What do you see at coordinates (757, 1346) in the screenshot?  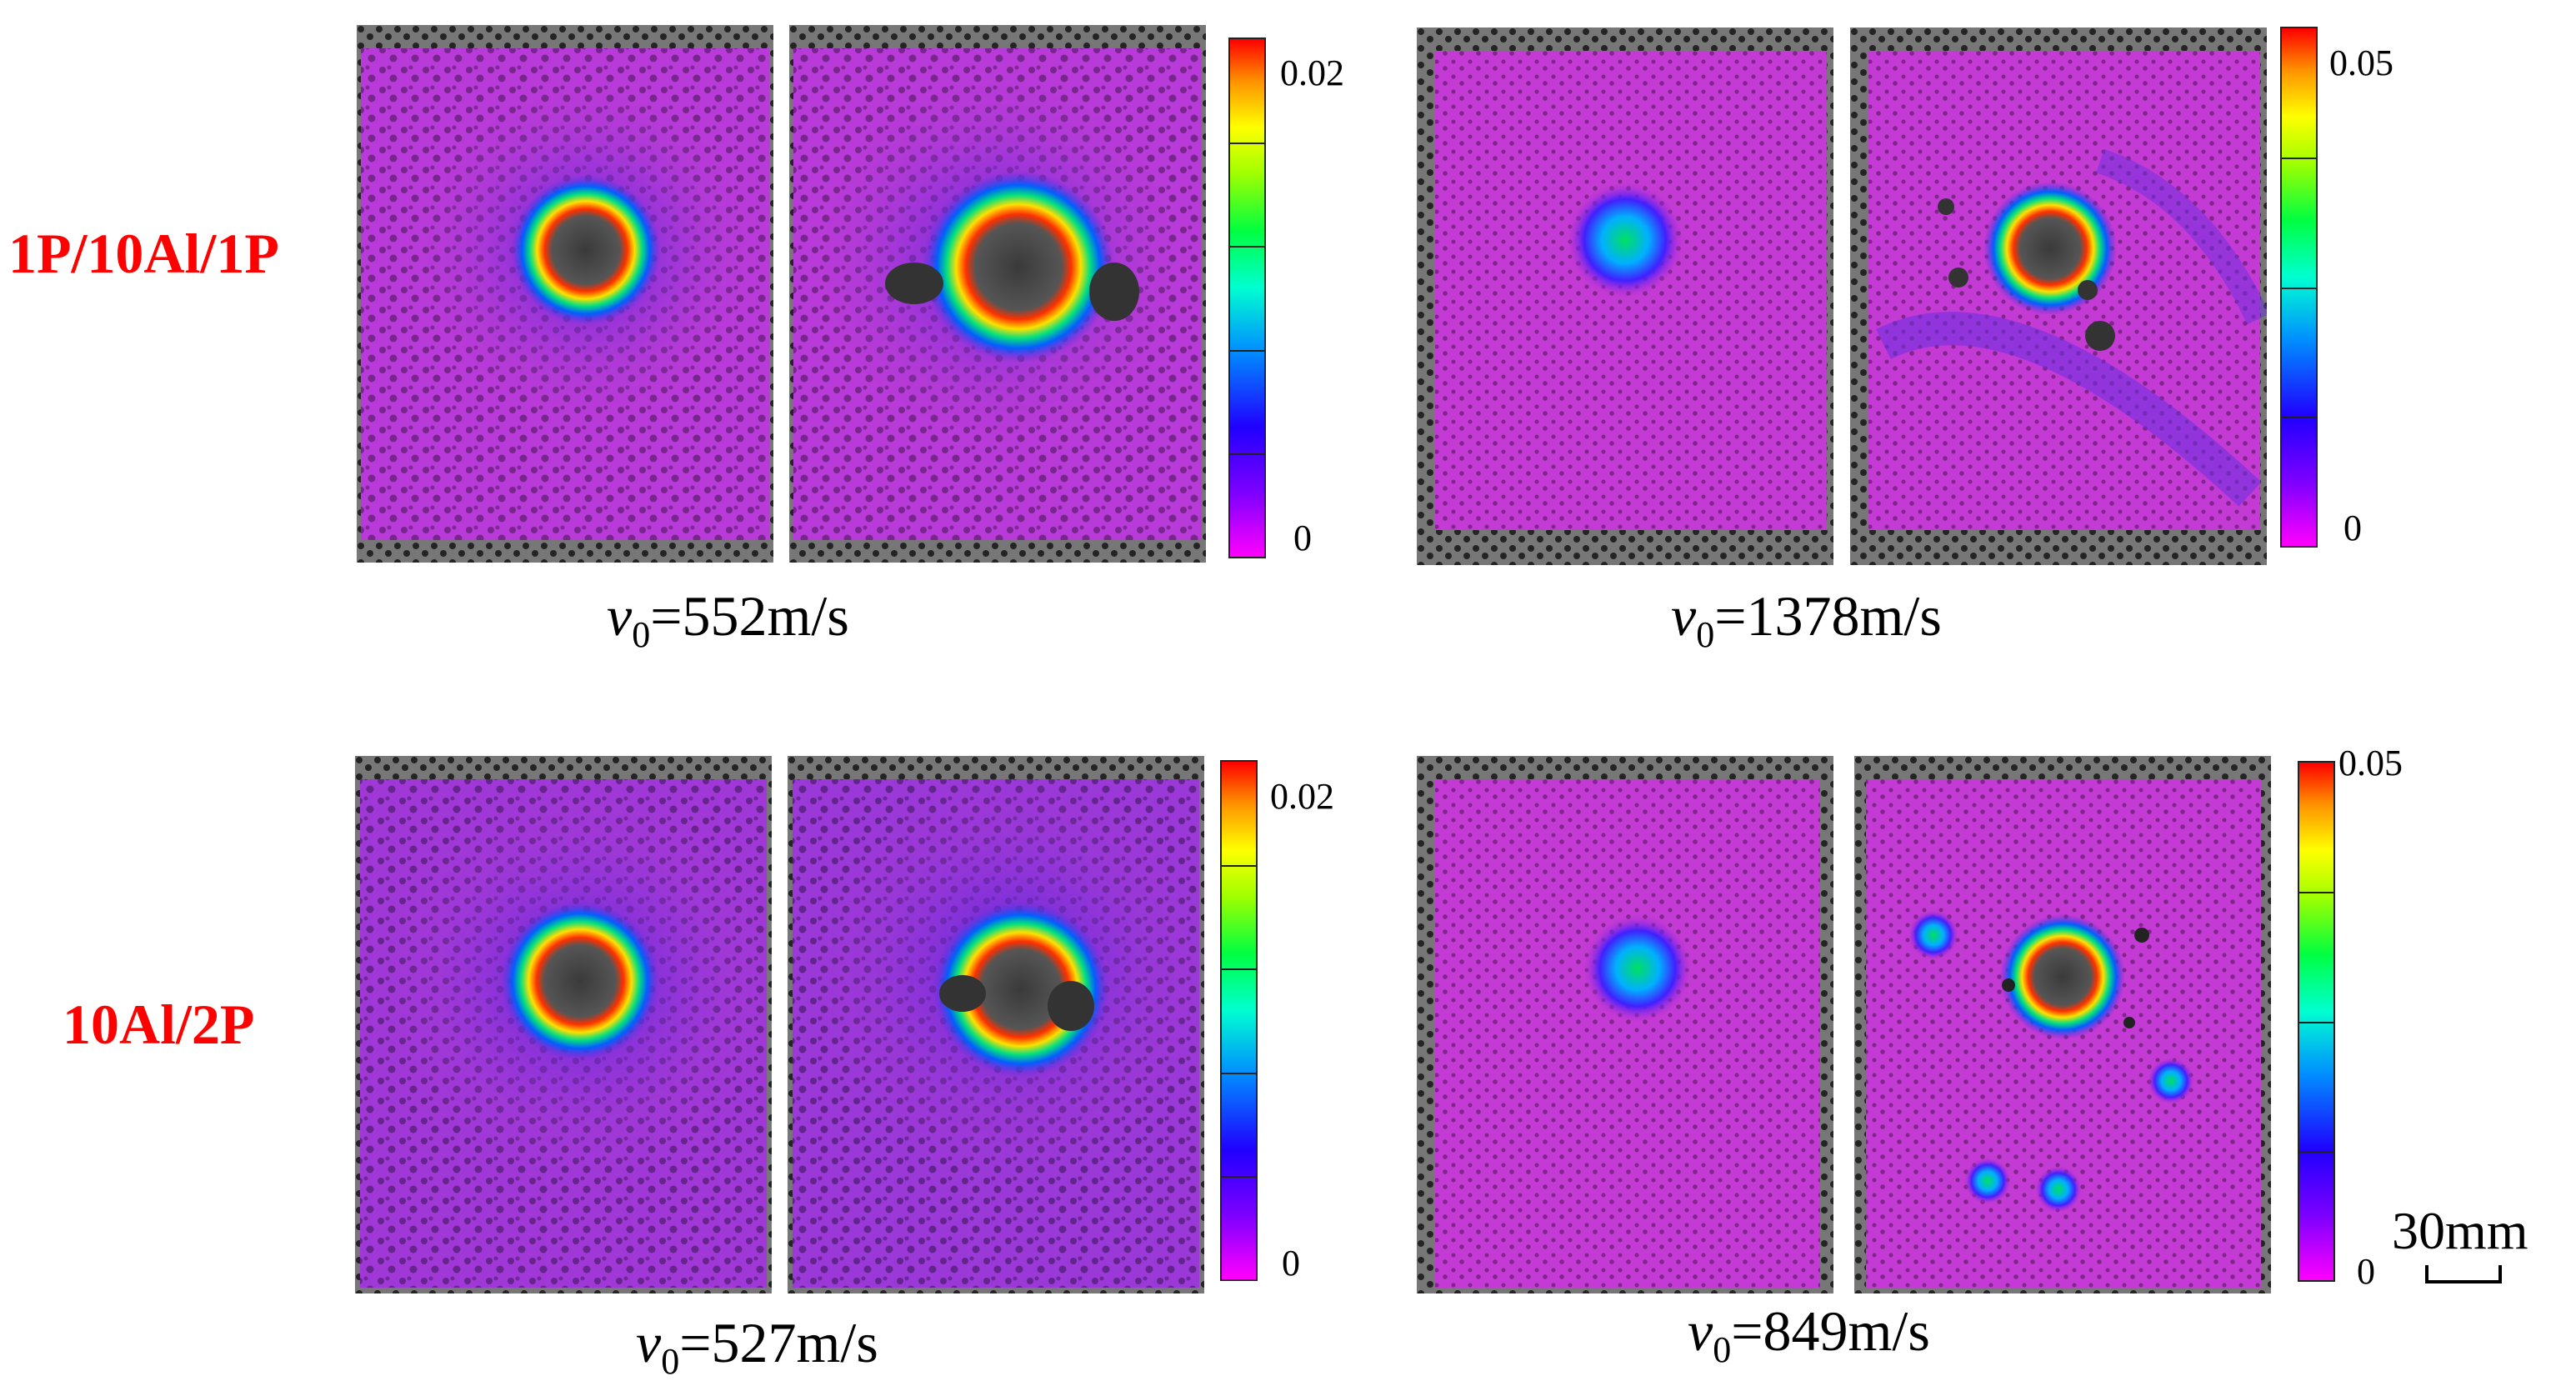 I see `velocity-caption: v0=527m/s` at bounding box center [757, 1346].